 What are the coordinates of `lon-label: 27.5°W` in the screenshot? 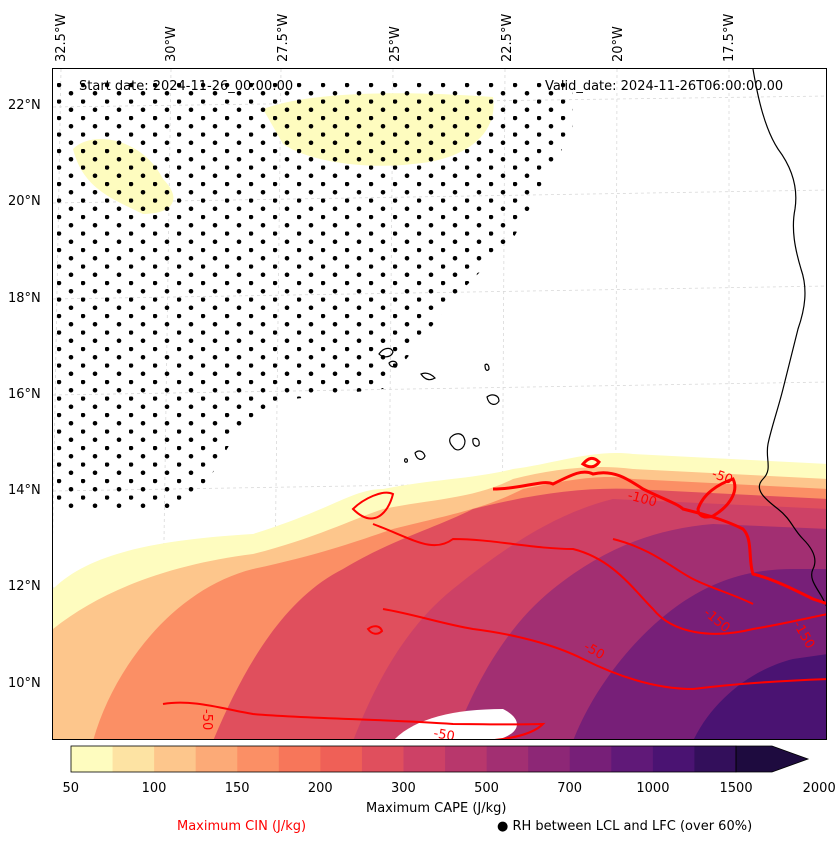 It's located at (283, 37).